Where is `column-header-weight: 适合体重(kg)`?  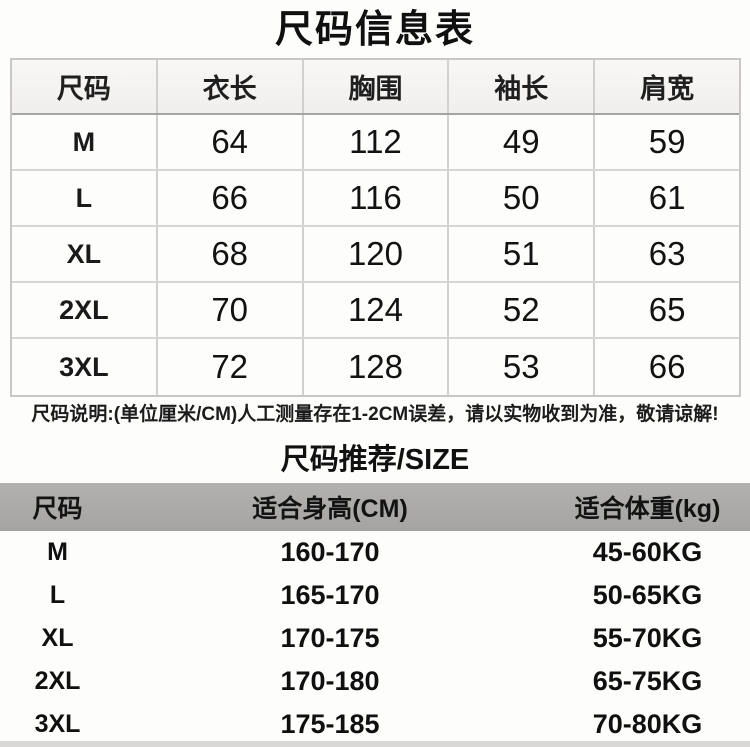
column-header-weight: 适合体重(kg) is located at coordinates (647, 509).